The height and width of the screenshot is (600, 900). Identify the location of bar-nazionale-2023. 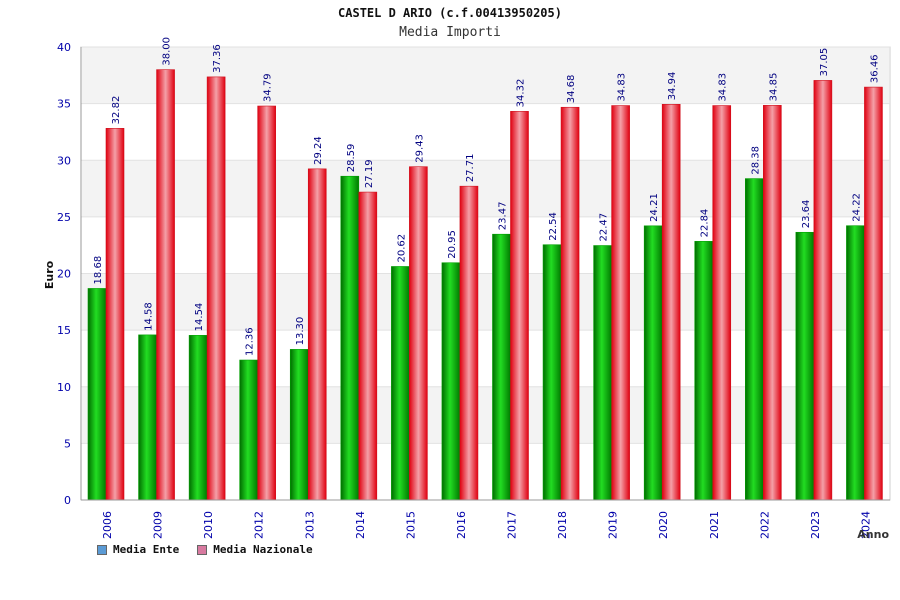
(823, 290).